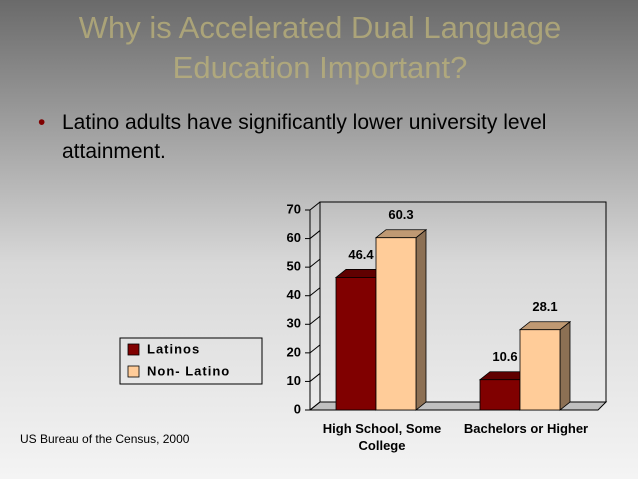 The height and width of the screenshot is (479, 638). What do you see at coordinates (294, 237) in the screenshot?
I see `y-tick-label: 60` at bounding box center [294, 237].